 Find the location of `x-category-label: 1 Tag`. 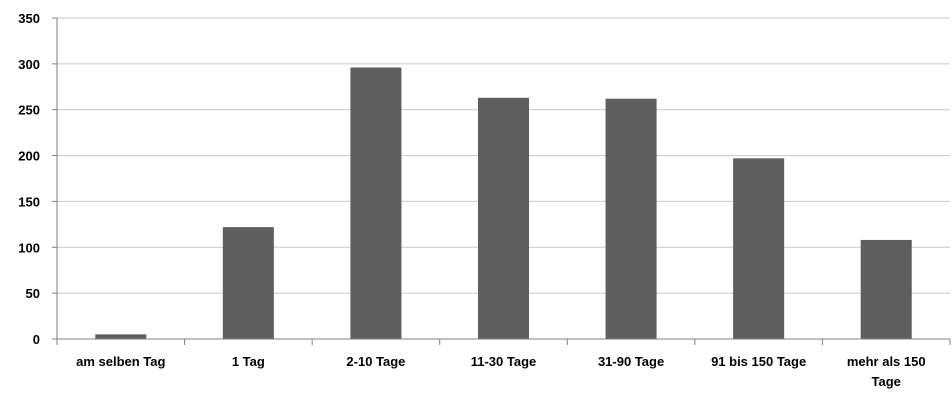

x-category-label: 1 Tag is located at coordinates (248, 361).